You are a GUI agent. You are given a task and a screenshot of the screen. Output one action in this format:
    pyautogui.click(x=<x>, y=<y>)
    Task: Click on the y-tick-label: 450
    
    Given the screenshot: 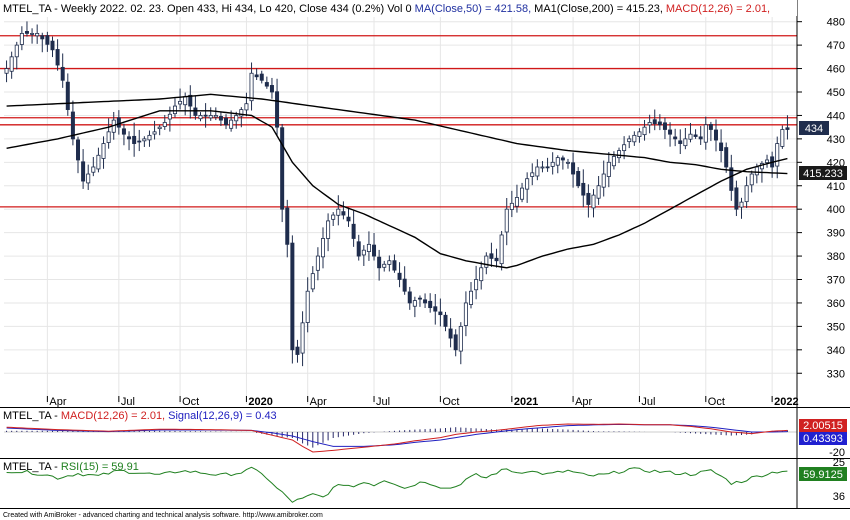 What is the action you would take?
    pyautogui.click(x=836, y=93)
    